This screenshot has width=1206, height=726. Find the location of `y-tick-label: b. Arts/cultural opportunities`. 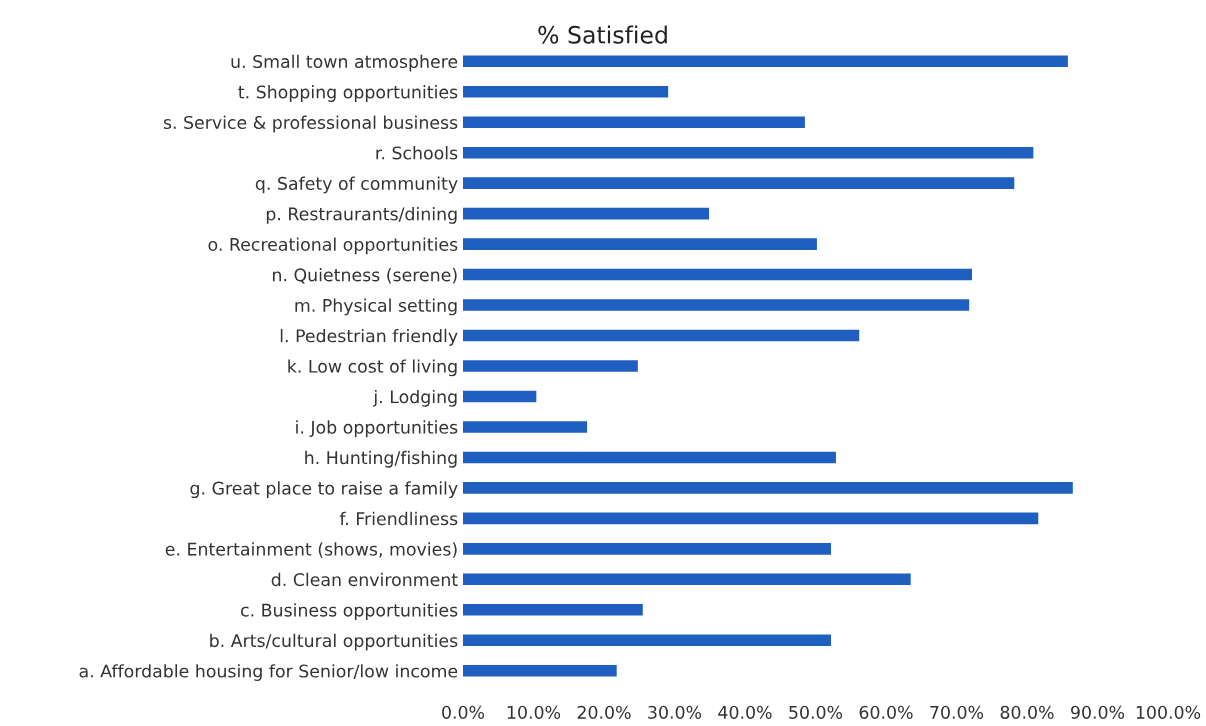

y-tick-label: b. Arts/cultural opportunities is located at coordinates (334, 642).